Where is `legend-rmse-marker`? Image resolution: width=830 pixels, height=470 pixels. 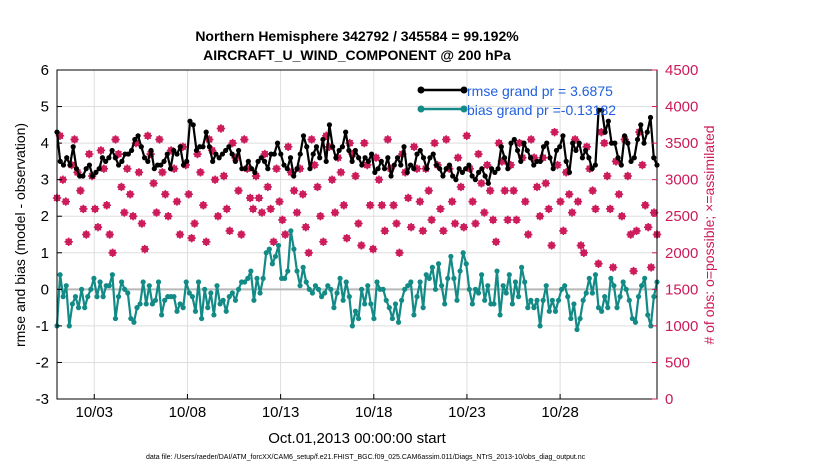 legend-rmse-marker is located at coordinates (421, 90).